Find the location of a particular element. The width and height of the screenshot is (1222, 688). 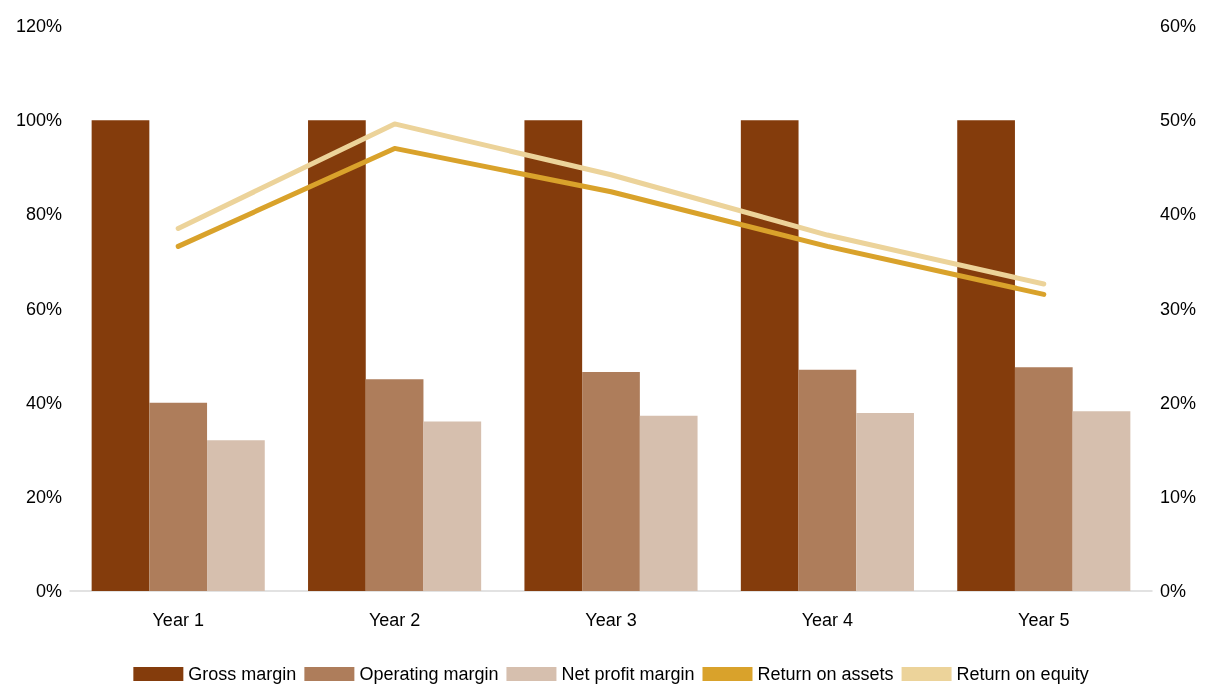

y-tick-label: 100% is located at coordinates (38, 120).